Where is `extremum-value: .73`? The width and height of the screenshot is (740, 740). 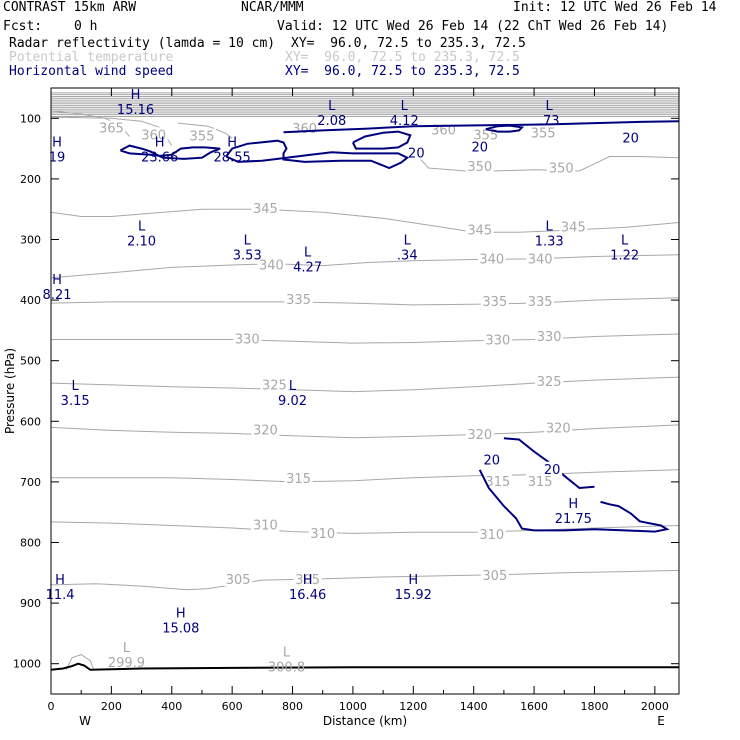 extremum-value: .73 is located at coordinates (549, 121).